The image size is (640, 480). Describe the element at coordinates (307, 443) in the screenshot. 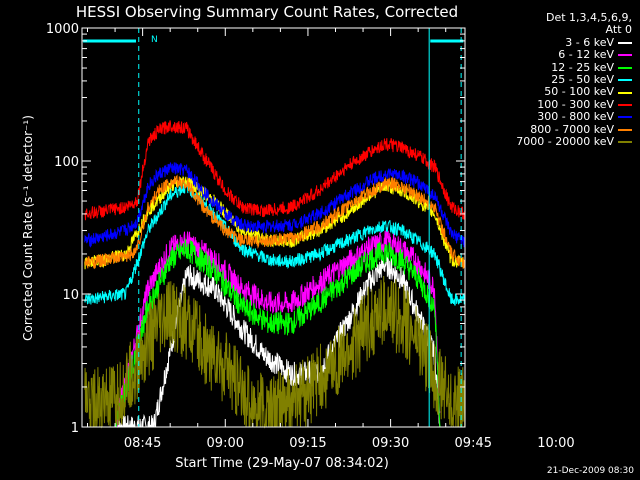

I see `x-tick-label: 09:15` at that location.